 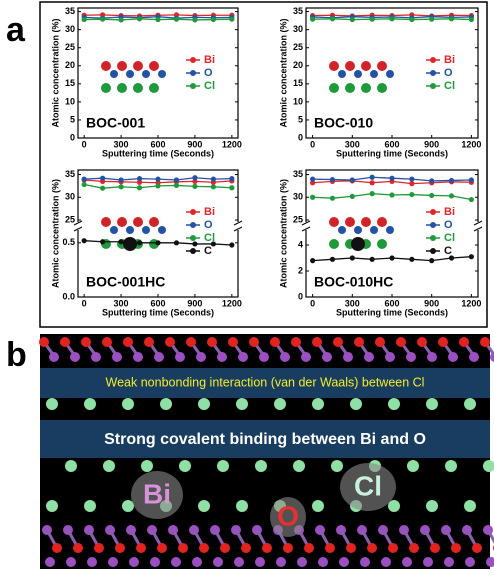 I want to click on y-tick-label: 20, so click(x=70, y=65).